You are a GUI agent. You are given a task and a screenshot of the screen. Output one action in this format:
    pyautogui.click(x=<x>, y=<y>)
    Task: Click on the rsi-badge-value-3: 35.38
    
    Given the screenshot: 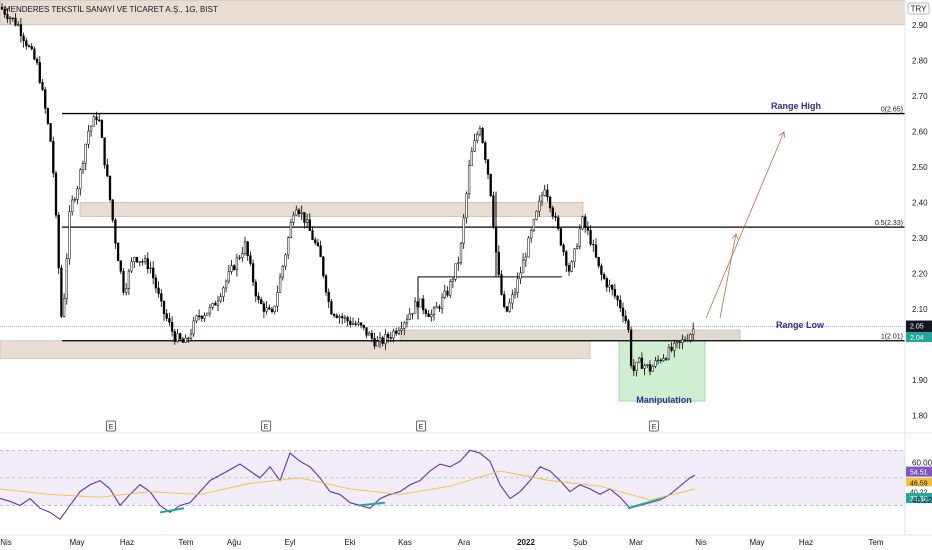 What is the action you would take?
    pyautogui.click(x=919, y=499)
    